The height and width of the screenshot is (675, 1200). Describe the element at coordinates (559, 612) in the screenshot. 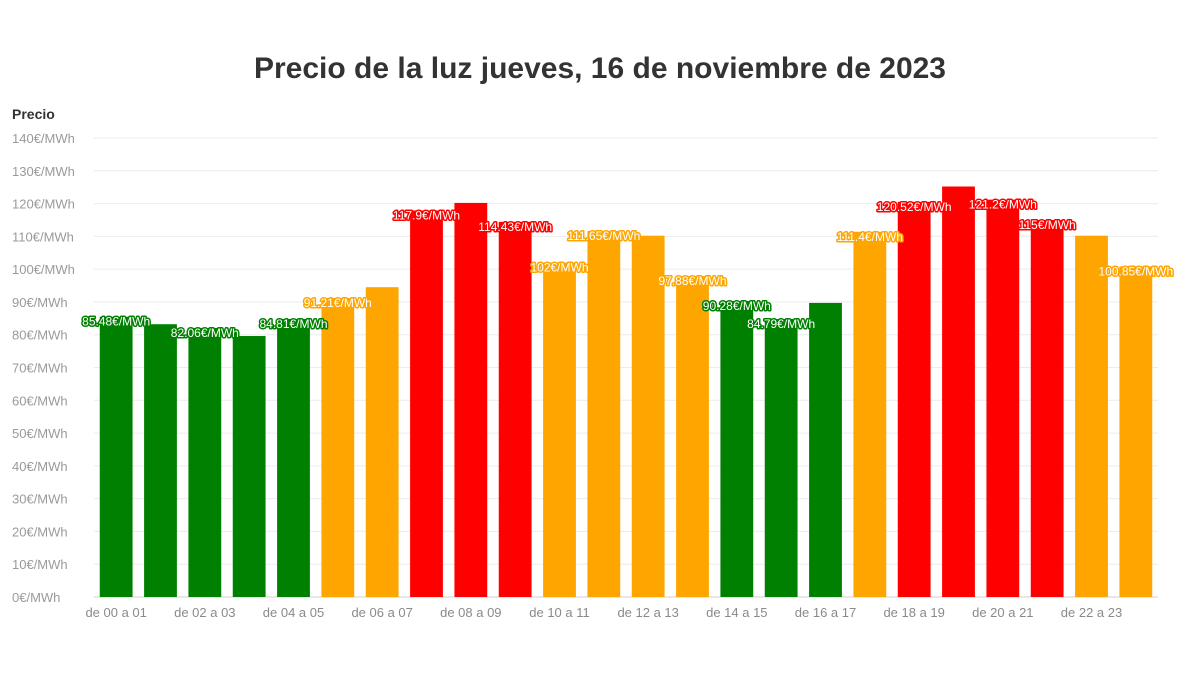

I see `x-tick-label: de 10 a 11` at that location.